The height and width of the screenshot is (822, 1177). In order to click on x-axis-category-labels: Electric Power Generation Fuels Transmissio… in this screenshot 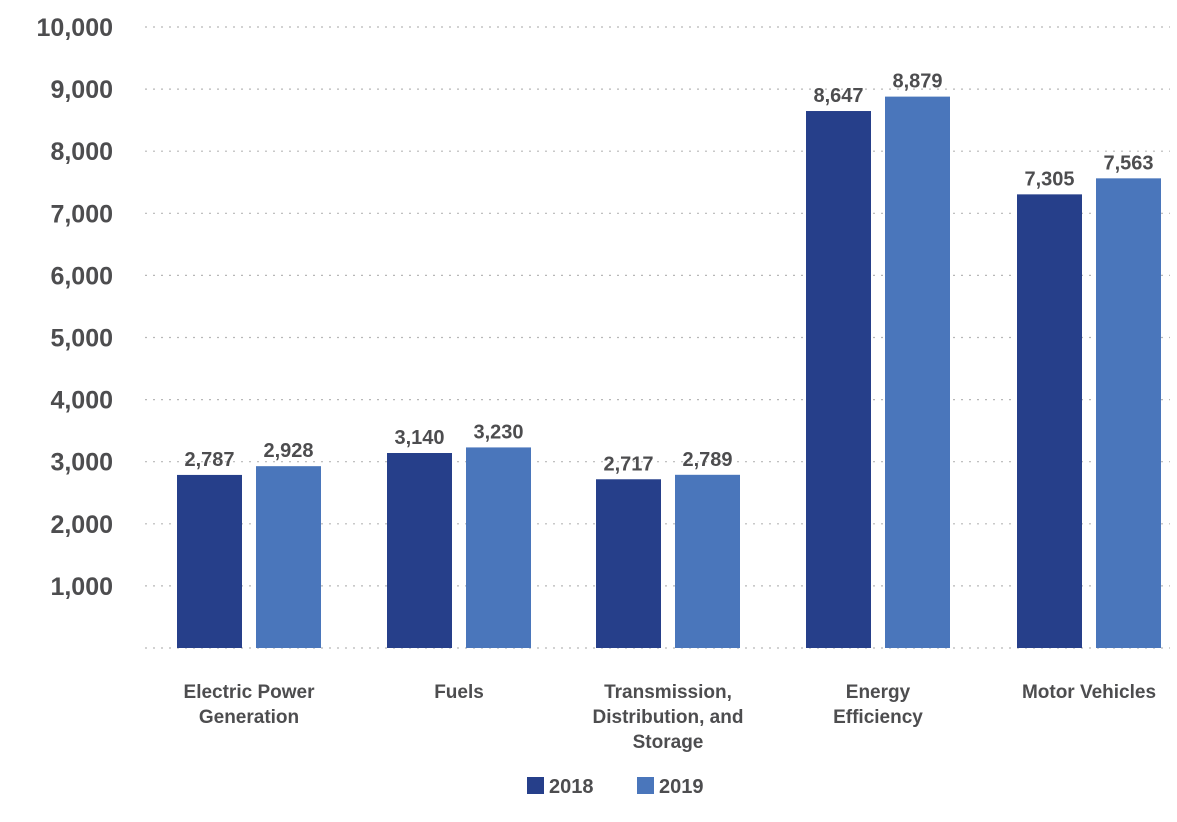, I will do `click(670, 717)`.